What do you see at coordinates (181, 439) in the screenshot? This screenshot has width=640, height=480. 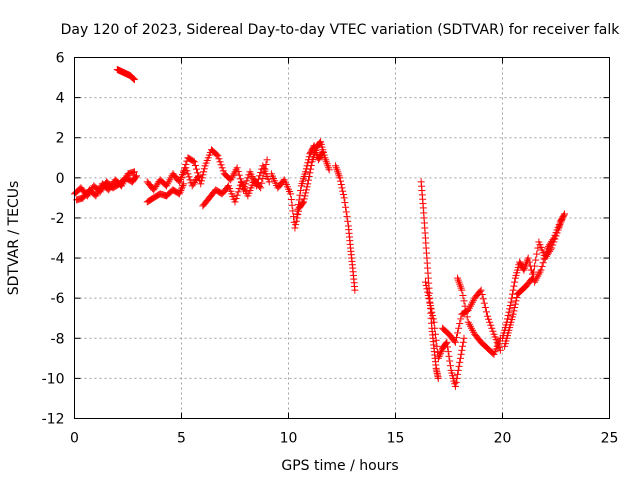 I see `x-tick-label: 5` at bounding box center [181, 439].